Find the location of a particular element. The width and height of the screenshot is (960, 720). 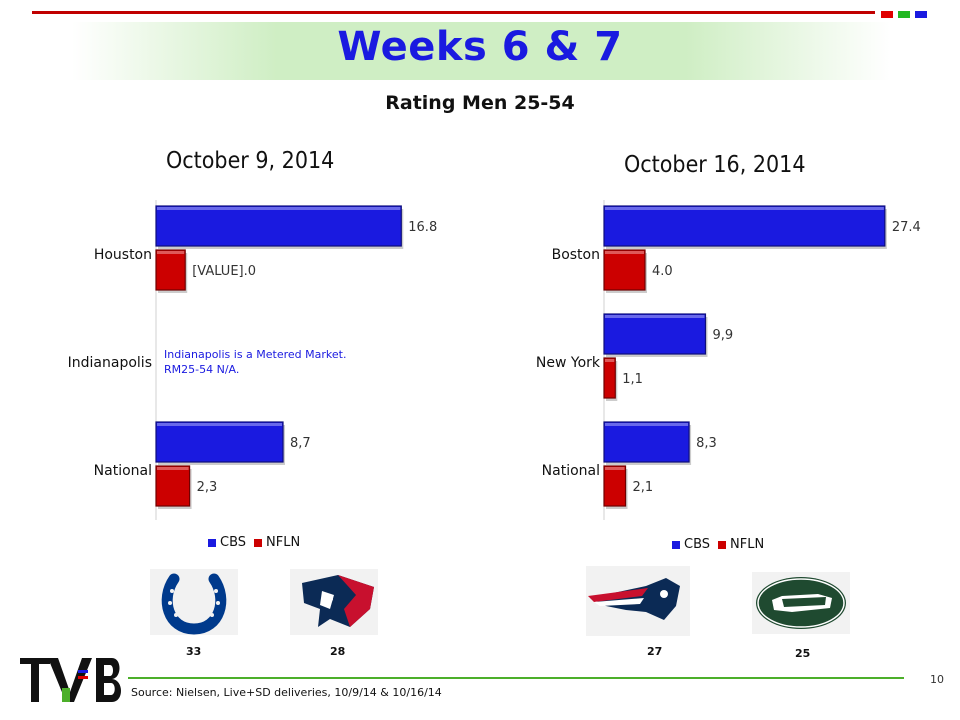

page-subtitle: Rating Men 25-54 is located at coordinates (480, 103).